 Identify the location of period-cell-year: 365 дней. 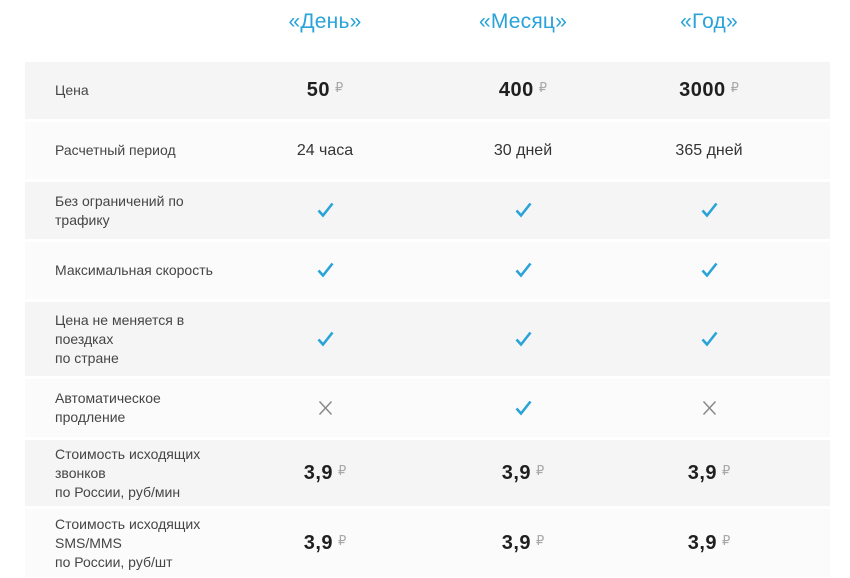
(709, 151).